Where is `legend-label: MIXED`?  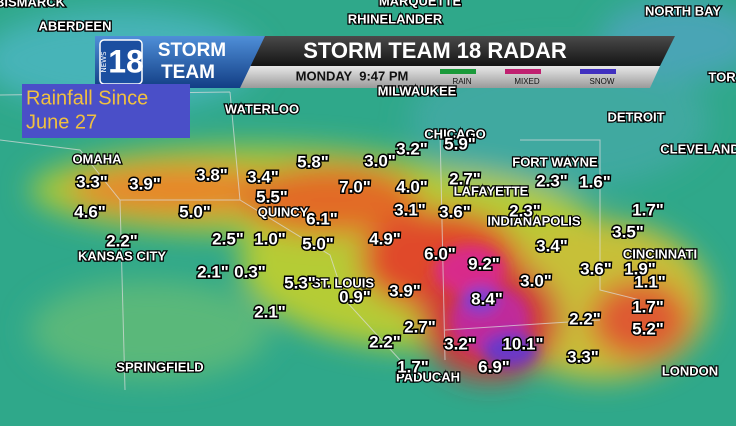
legend-label: MIXED is located at coordinates (527, 81).